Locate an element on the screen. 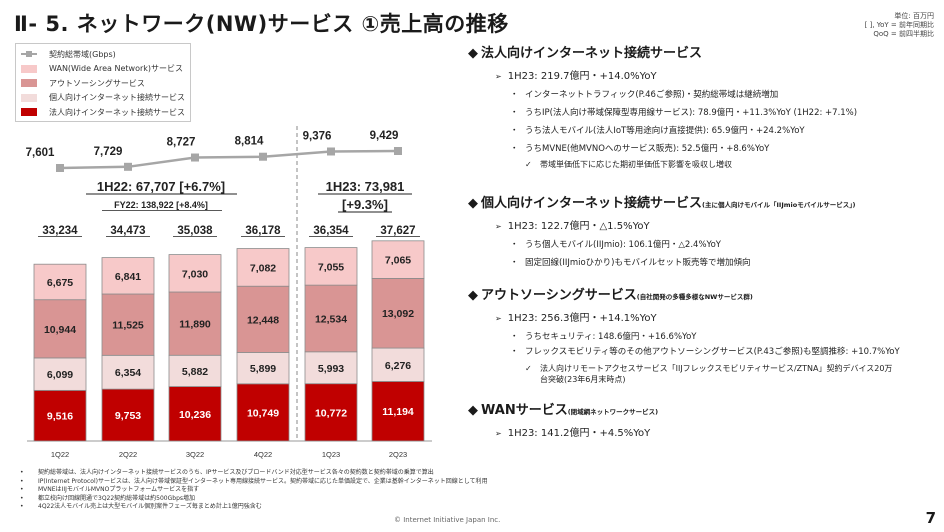  bar-value-label: 6,675 is located at coordinates (60, 283).